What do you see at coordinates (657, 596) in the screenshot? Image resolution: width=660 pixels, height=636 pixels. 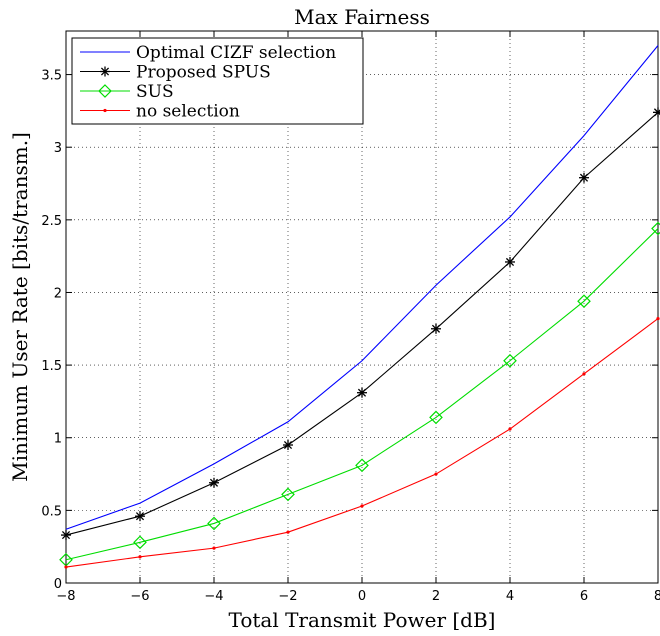 I see `x-tick-label: 8` at bounding box center [657, 596].